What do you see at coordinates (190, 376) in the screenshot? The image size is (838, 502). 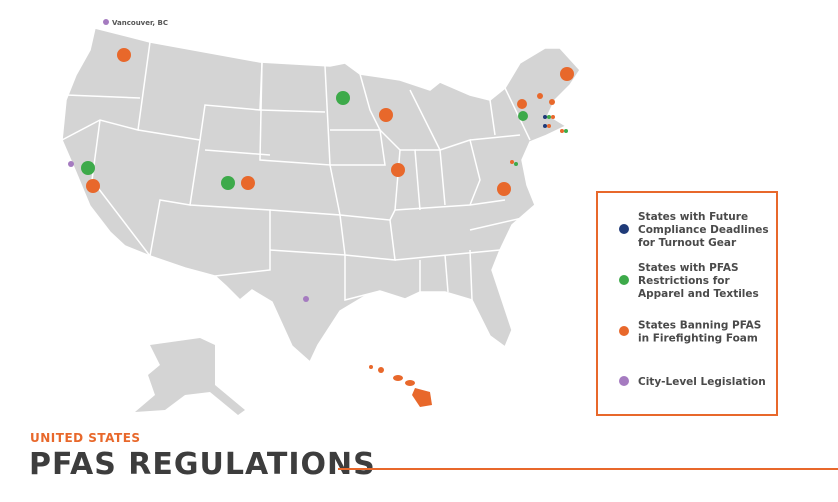 I see `alaska` at bounding box center [190, 376].